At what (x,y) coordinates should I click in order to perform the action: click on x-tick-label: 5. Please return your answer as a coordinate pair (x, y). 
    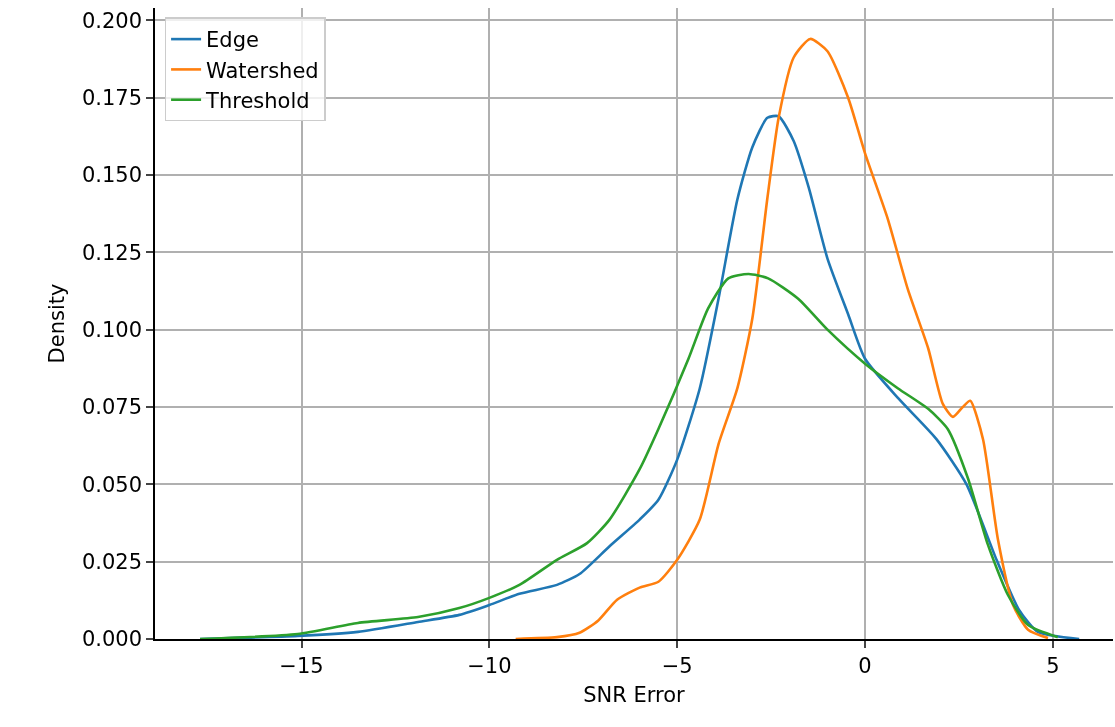
    Looking at the image, I should click on (1053, 665).